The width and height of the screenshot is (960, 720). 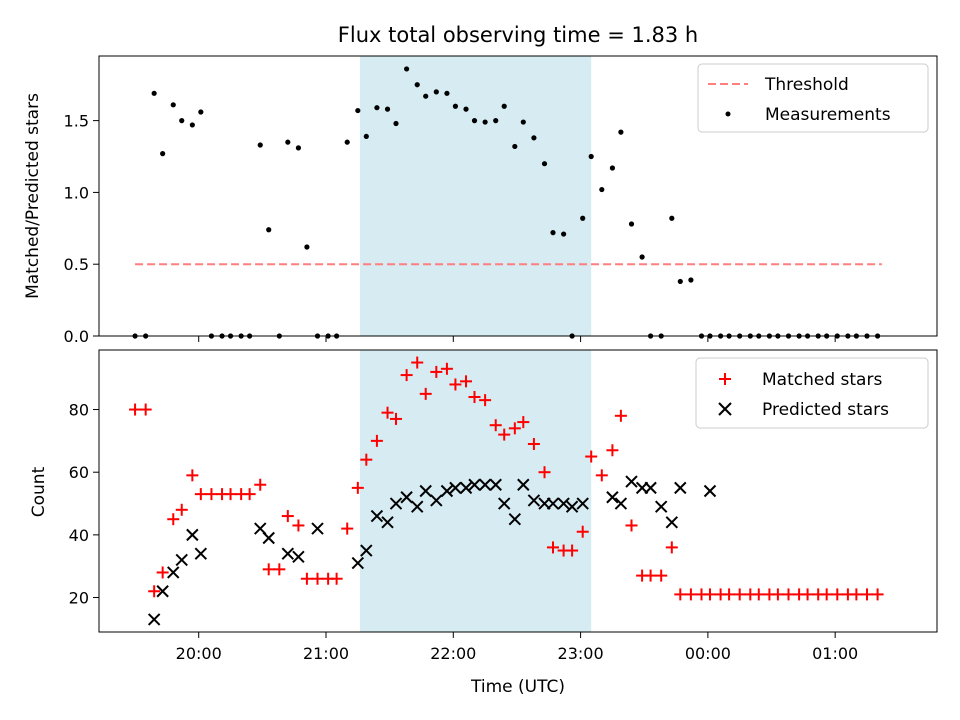 What do you see at coordinates (76, 121) in the screenshot?
I see `y-tick-label: 1.5` at bounding box center [76, 121].